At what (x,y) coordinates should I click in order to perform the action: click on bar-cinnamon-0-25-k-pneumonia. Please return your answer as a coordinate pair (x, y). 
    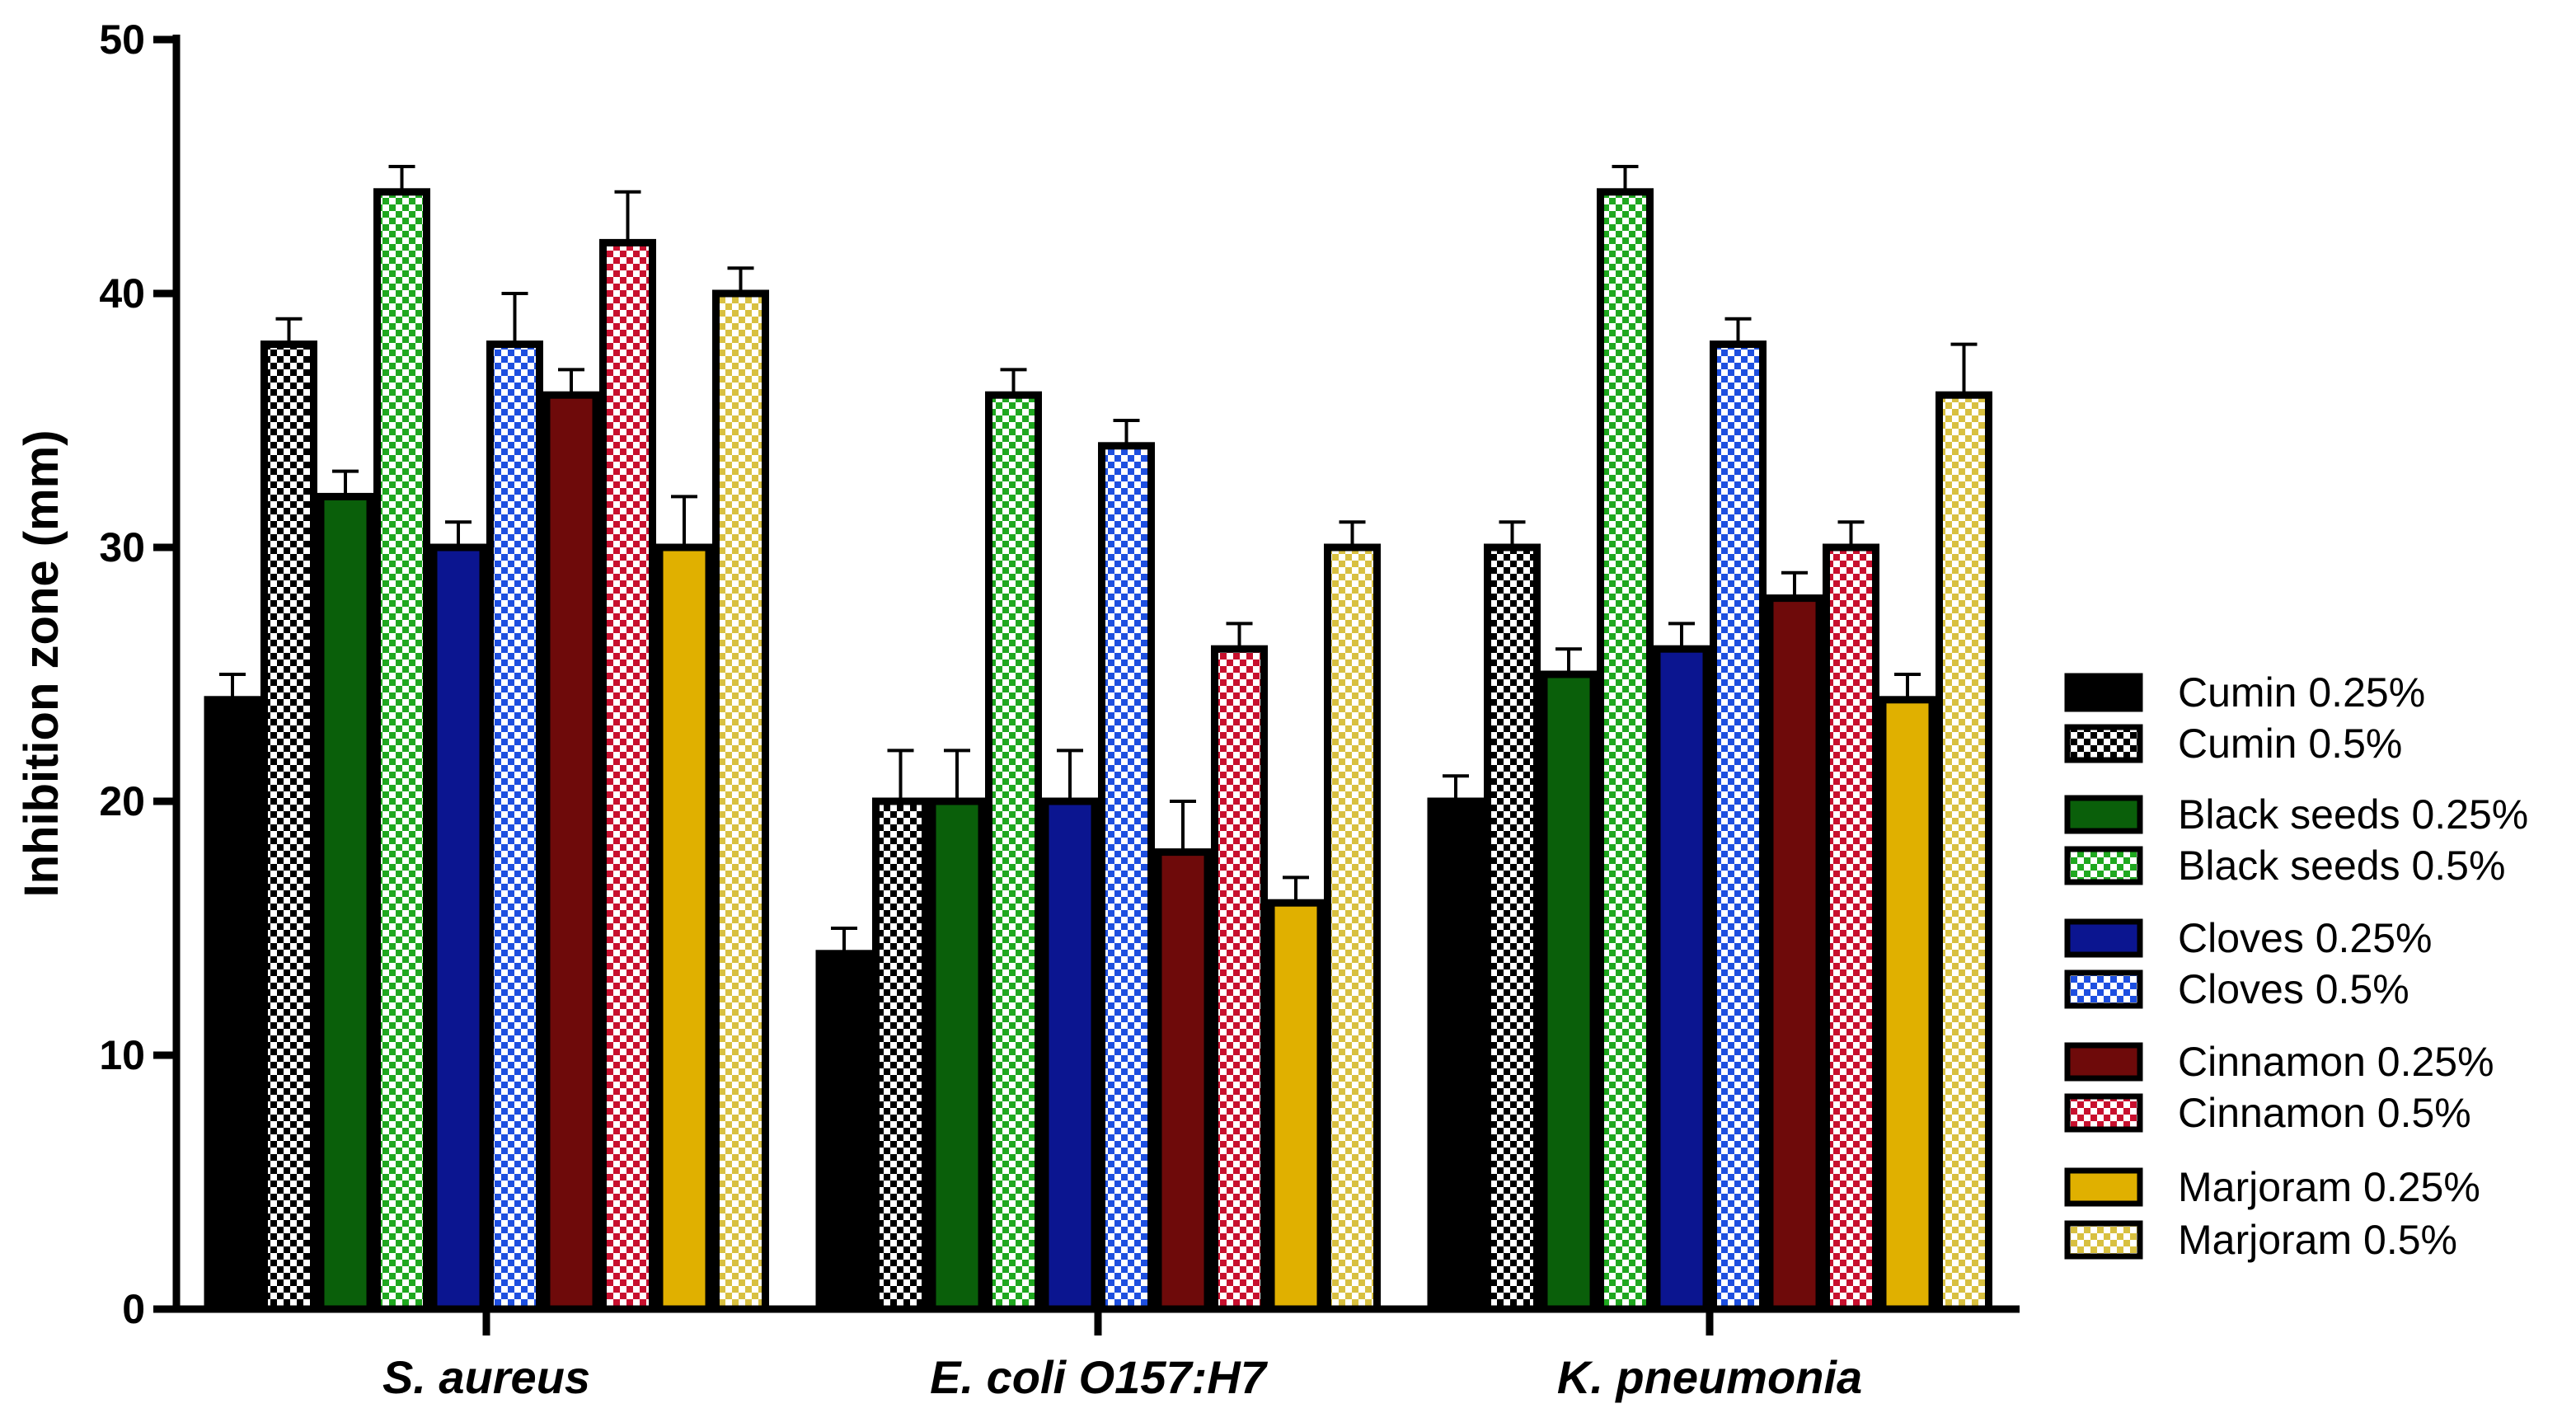
    Looking at the image, I should click on (1794, 953).